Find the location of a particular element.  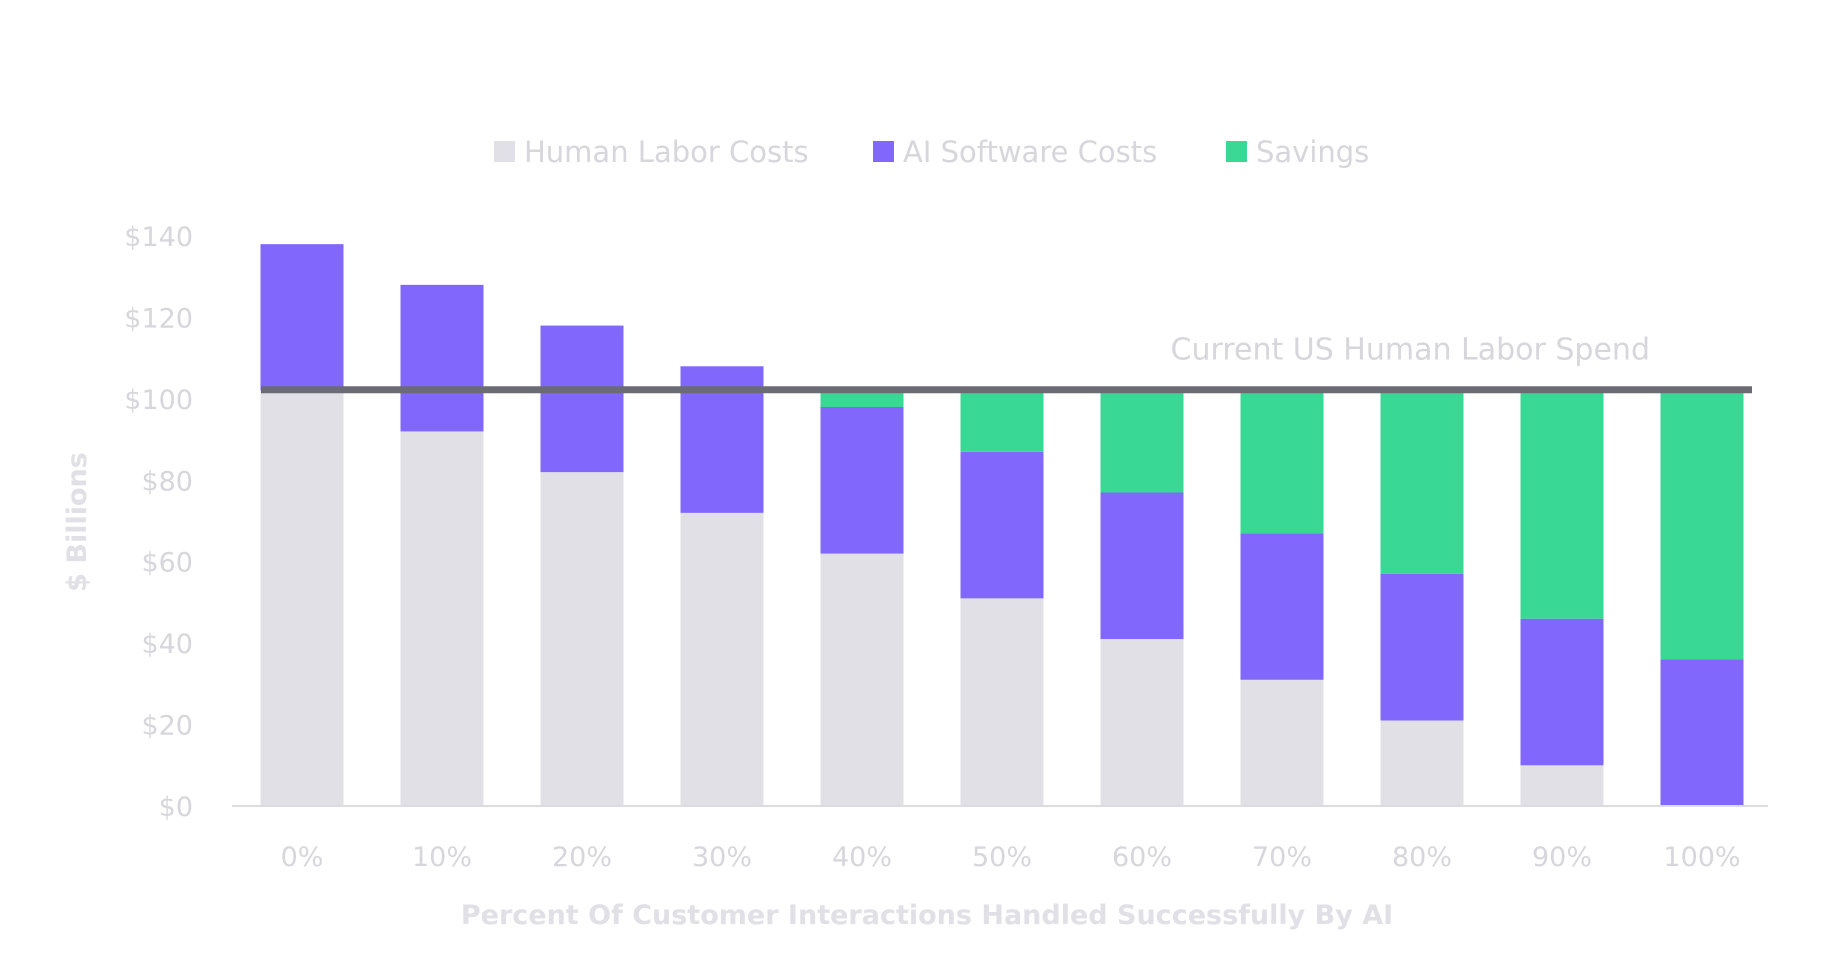

x-axis: 0% 10% 20% 30% 40% 50% 60% 70% 80% 90% 100% is located at coordinates (1011, 857).